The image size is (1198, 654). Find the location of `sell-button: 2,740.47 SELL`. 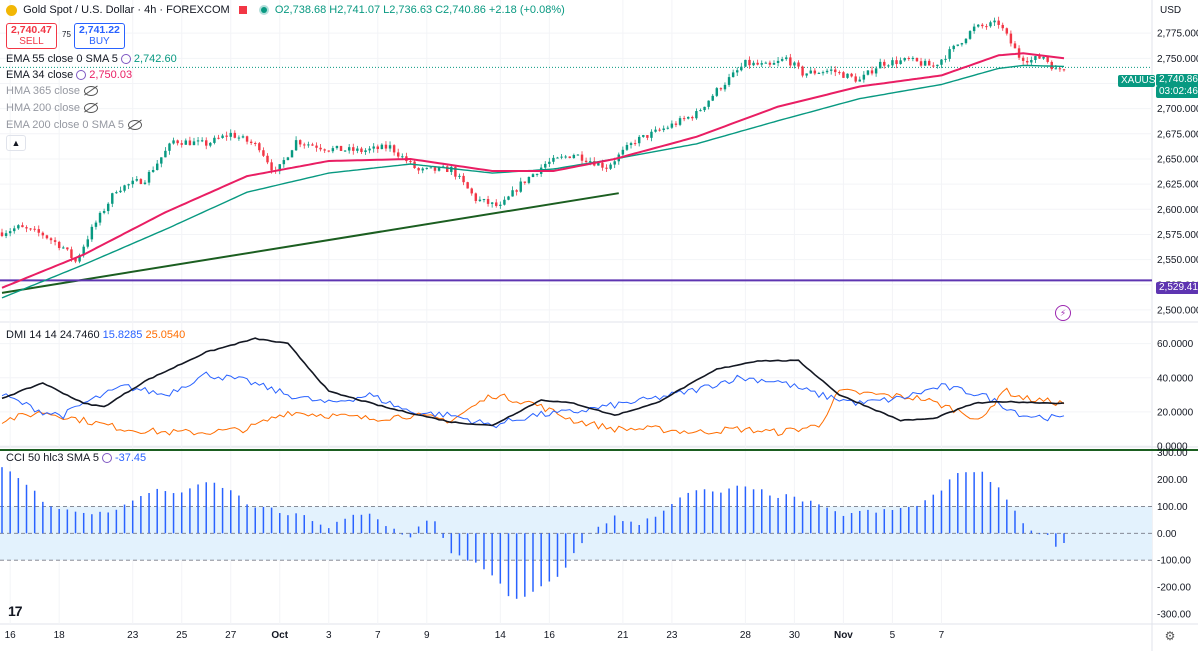

sell-button: 2,740.47 SELL is located at coordinates (31, 36).